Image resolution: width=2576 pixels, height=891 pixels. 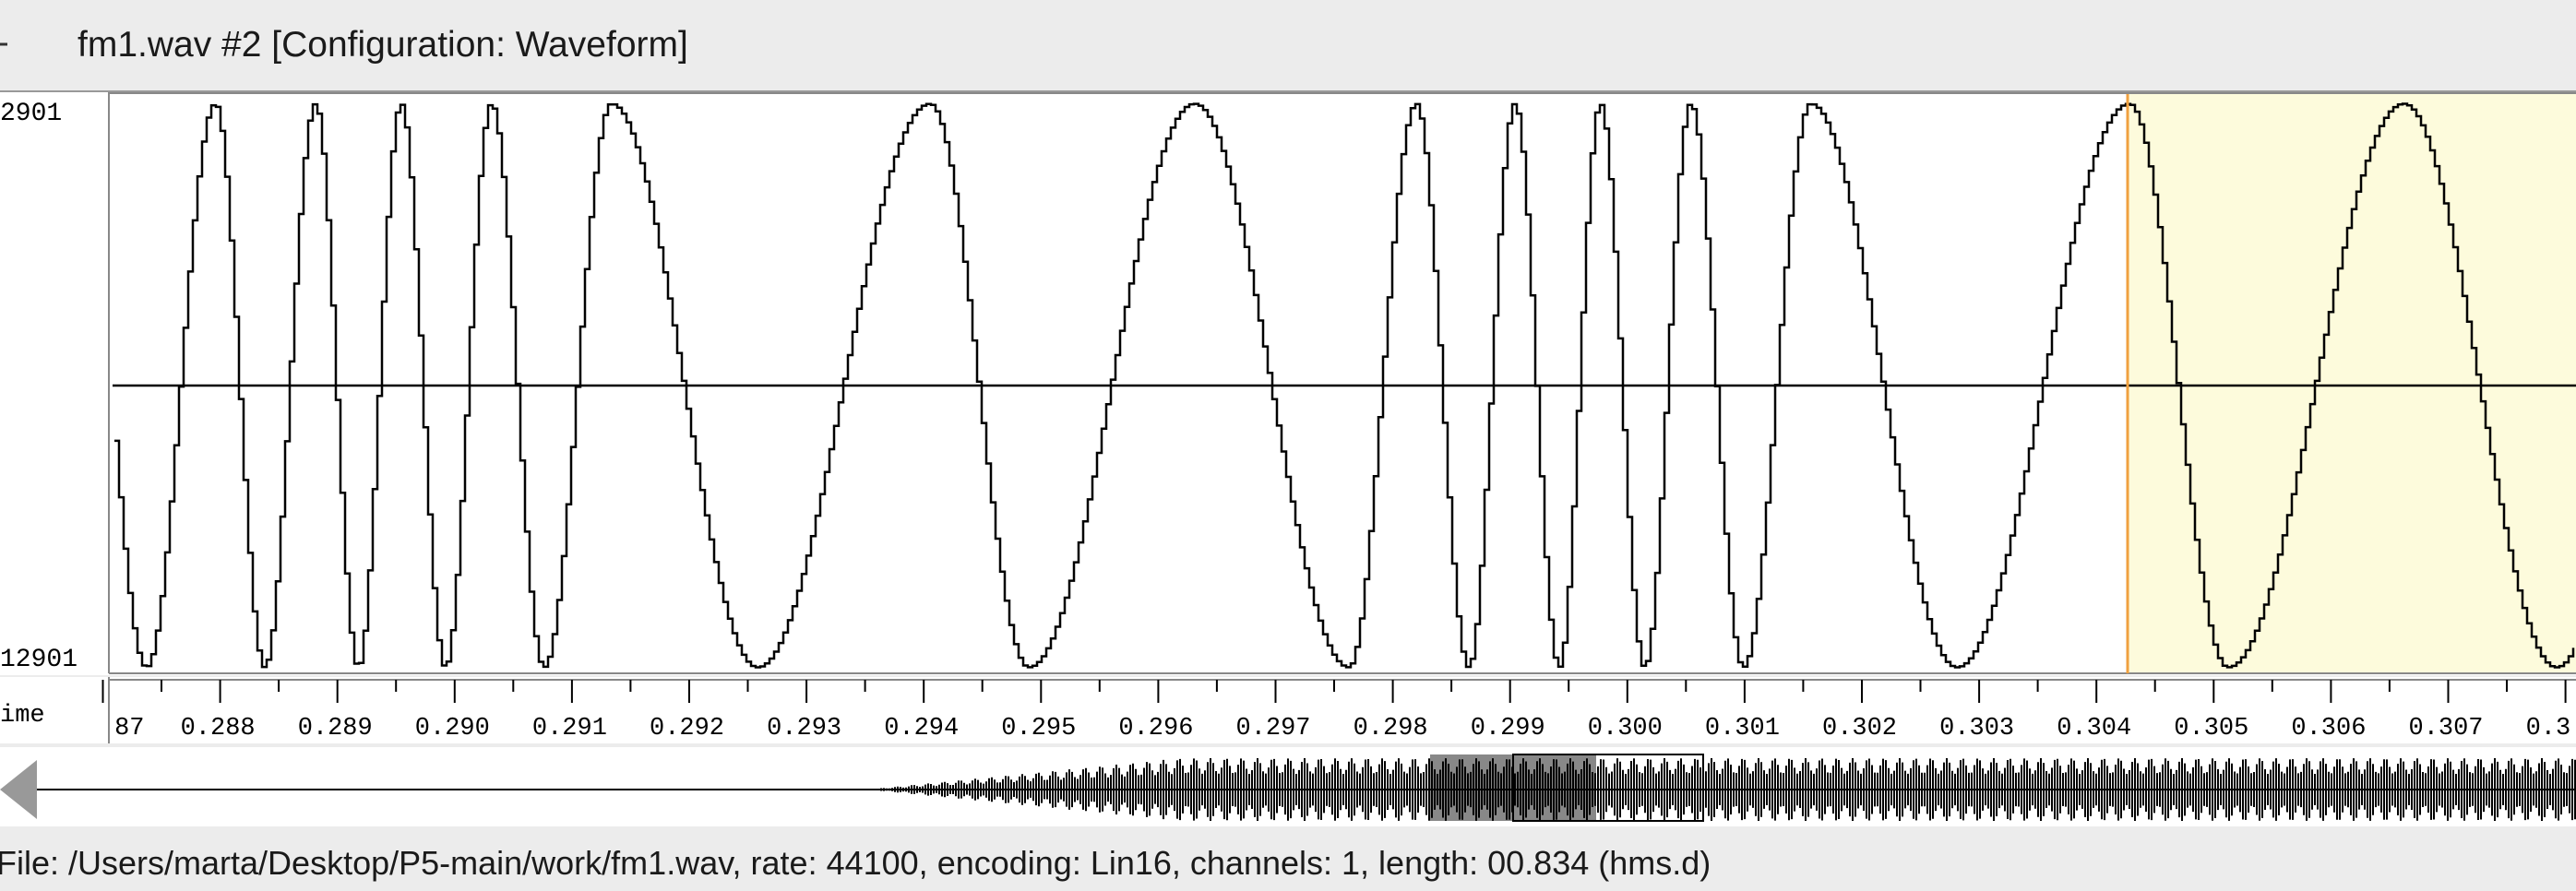 I want to click on tick-label: 0.294, so click(x=921, y=728).